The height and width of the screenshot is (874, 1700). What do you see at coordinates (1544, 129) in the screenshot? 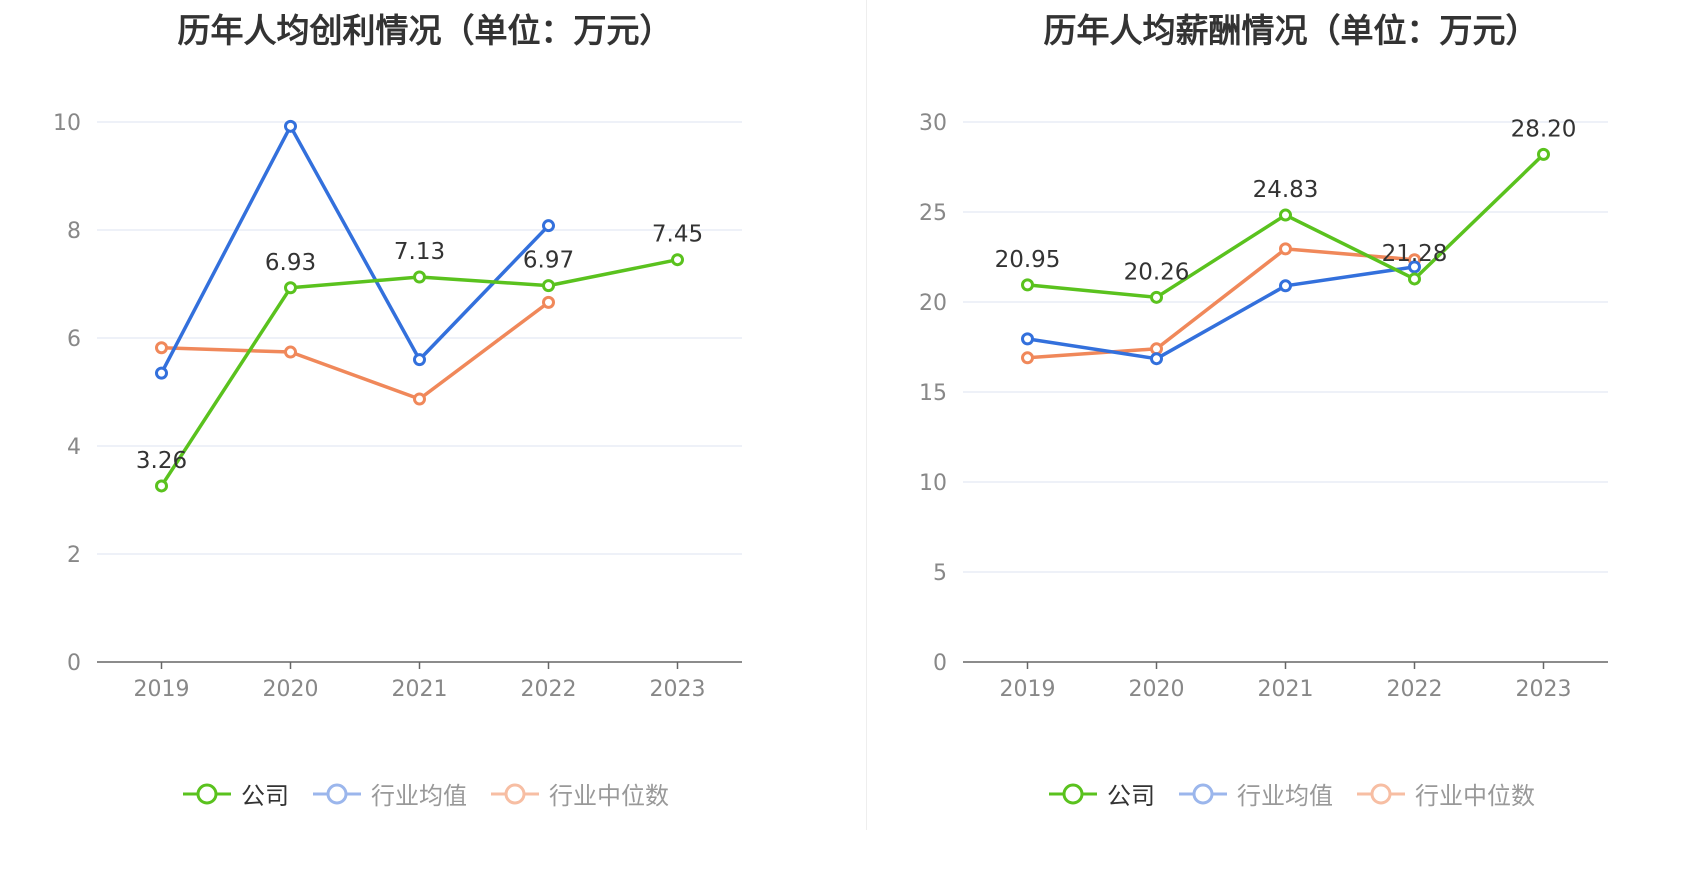
I see `data-label: 28.20` at bounding box center [1544, 129].